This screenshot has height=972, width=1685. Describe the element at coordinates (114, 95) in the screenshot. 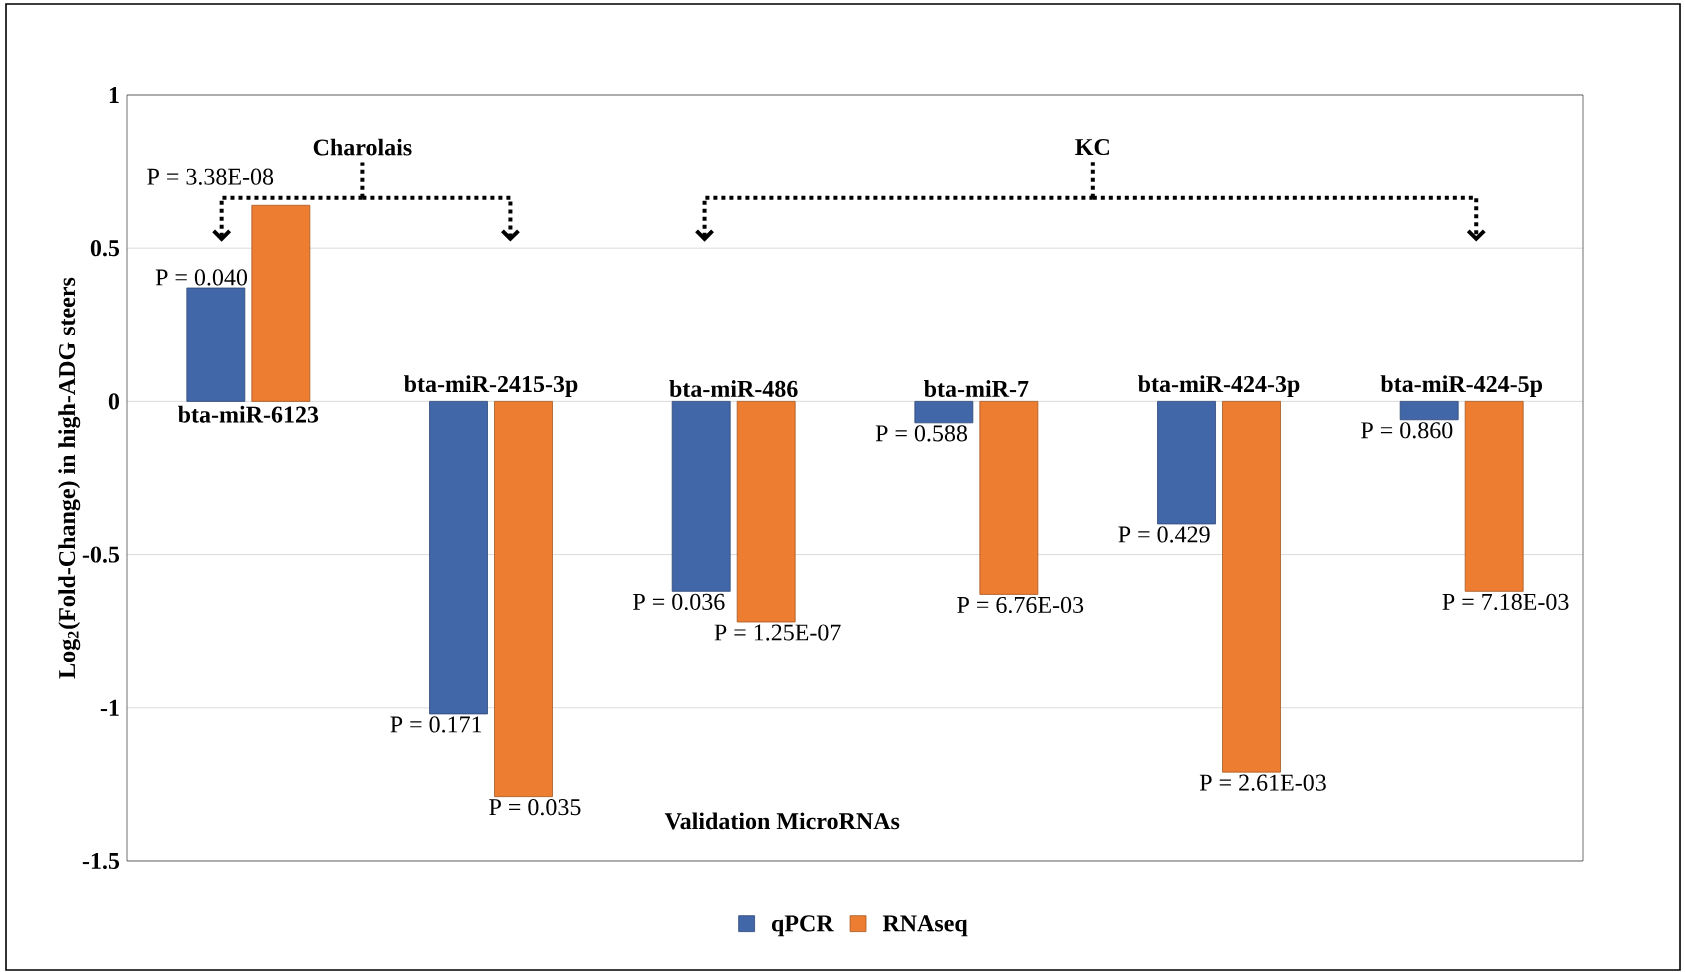

I see `y-tick-label: 1` at that location.